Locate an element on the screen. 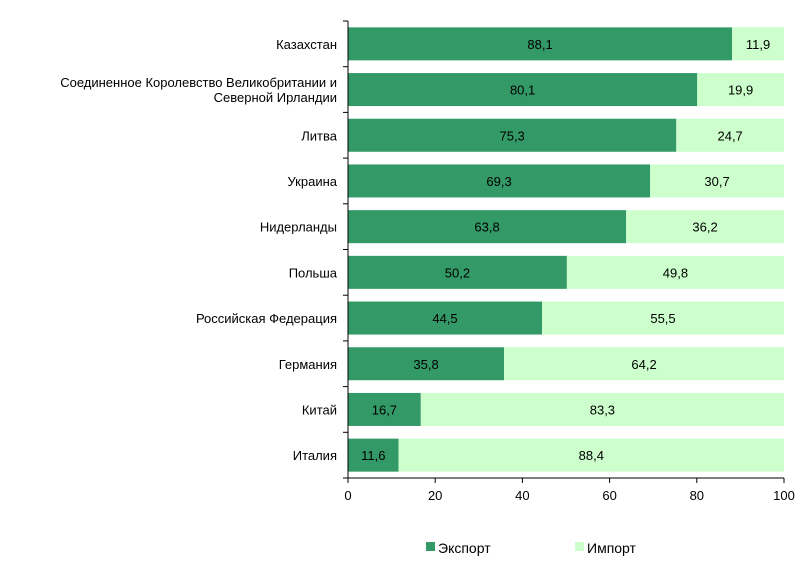  data-label: 83,3 is located at coordinates (602, 409).